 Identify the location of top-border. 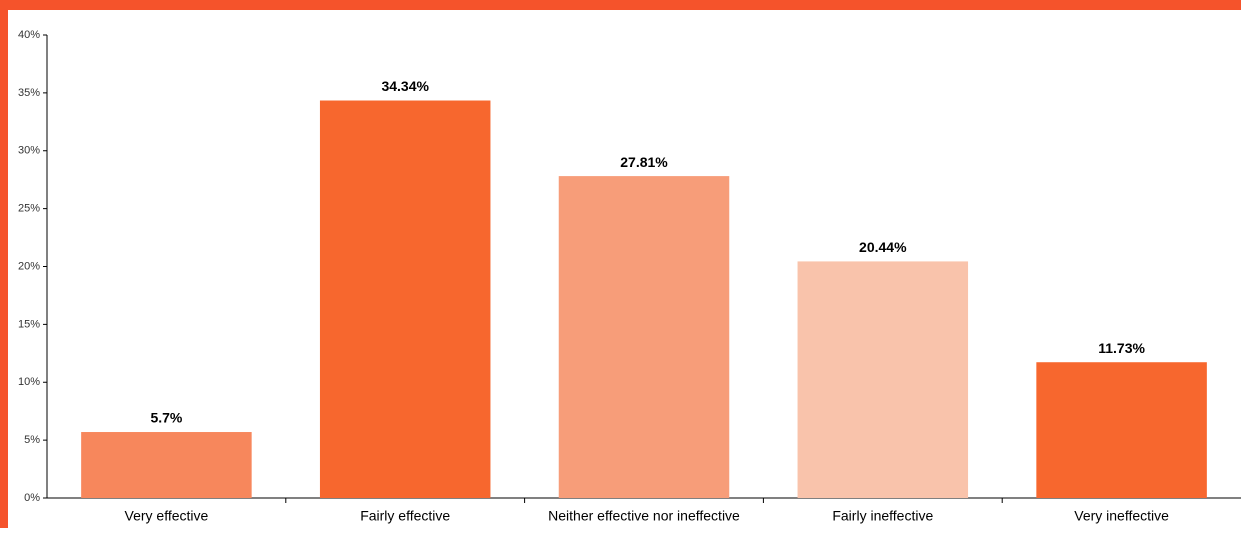
(620, 5).